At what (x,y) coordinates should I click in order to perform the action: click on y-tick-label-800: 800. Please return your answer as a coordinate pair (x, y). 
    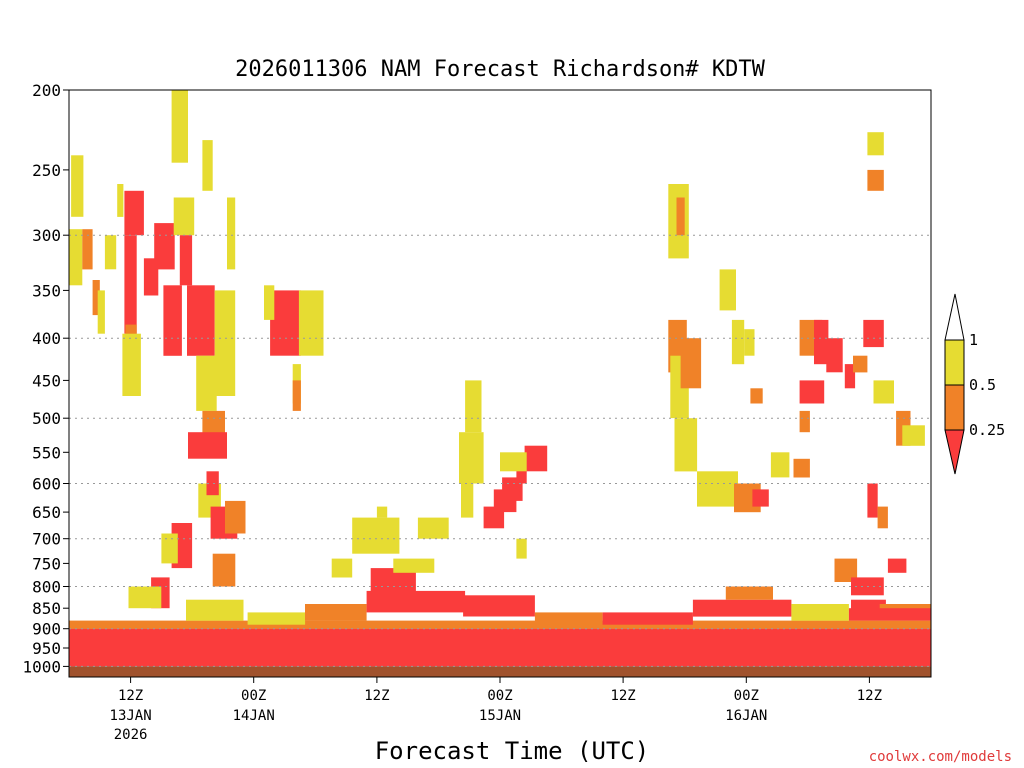
    Looking at the image, I should click on (46, 587).